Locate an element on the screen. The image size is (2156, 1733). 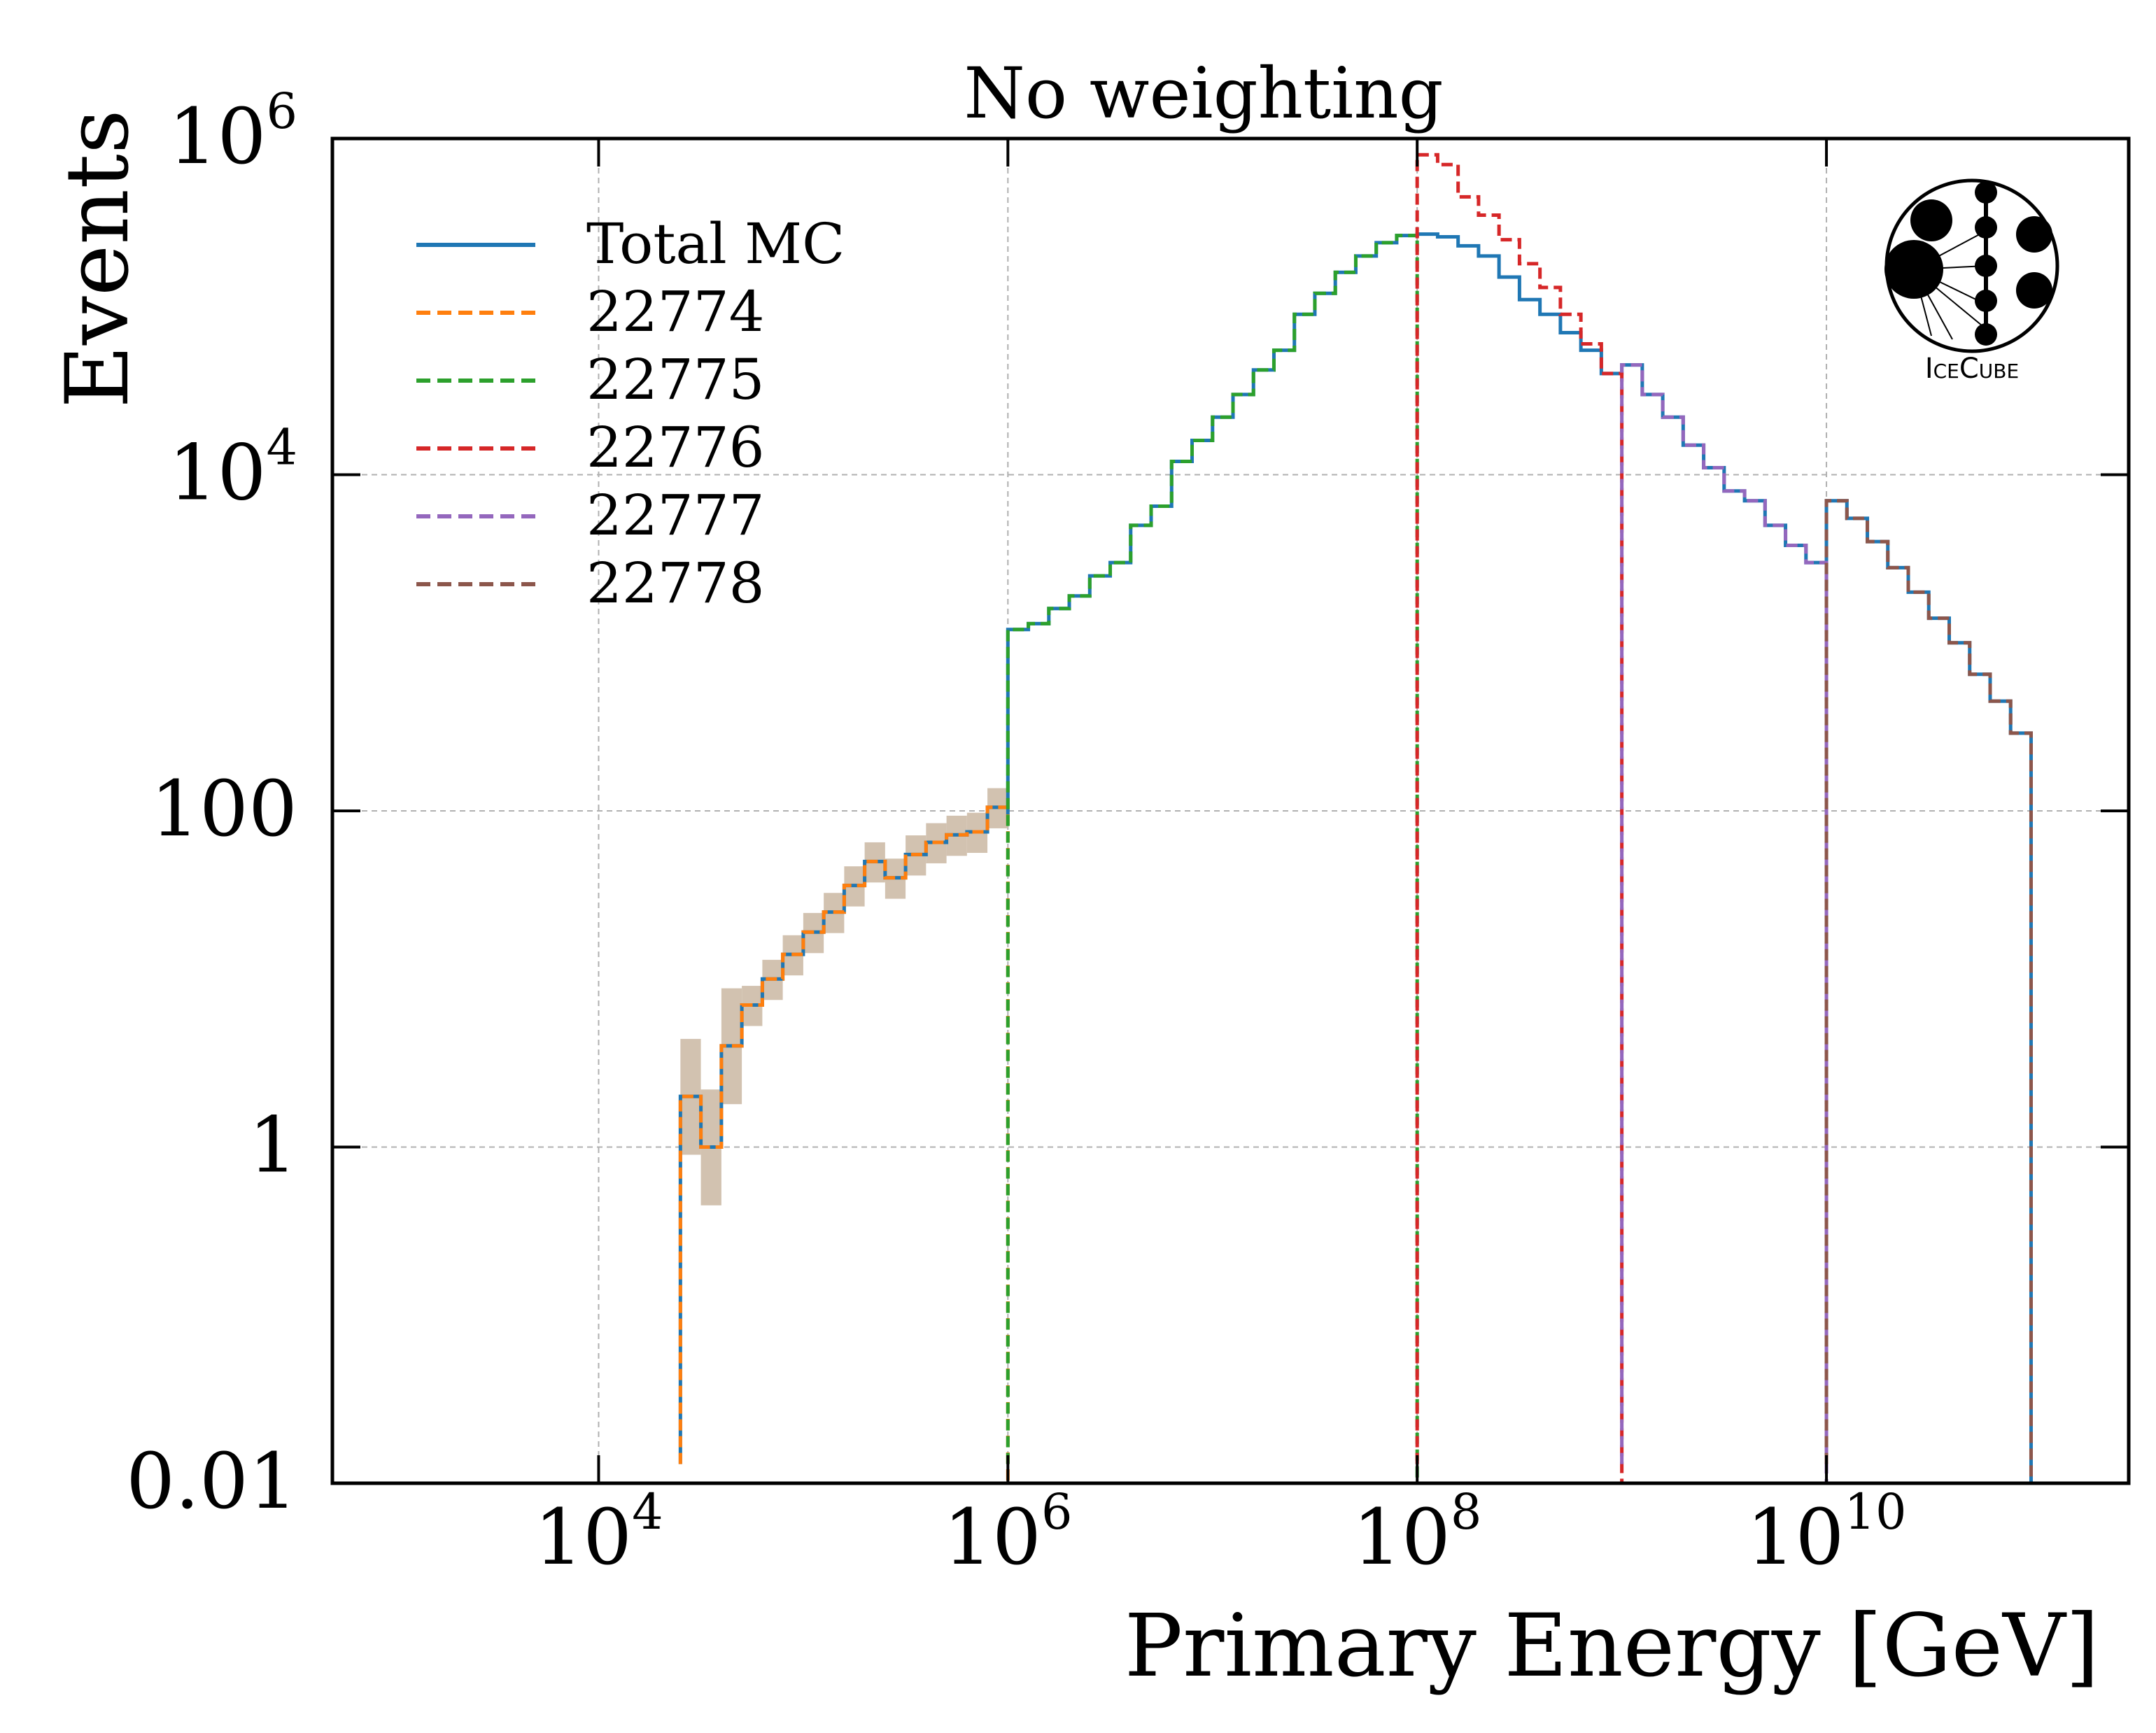
legend-label: 22774 is located at coordinates (675, 311).